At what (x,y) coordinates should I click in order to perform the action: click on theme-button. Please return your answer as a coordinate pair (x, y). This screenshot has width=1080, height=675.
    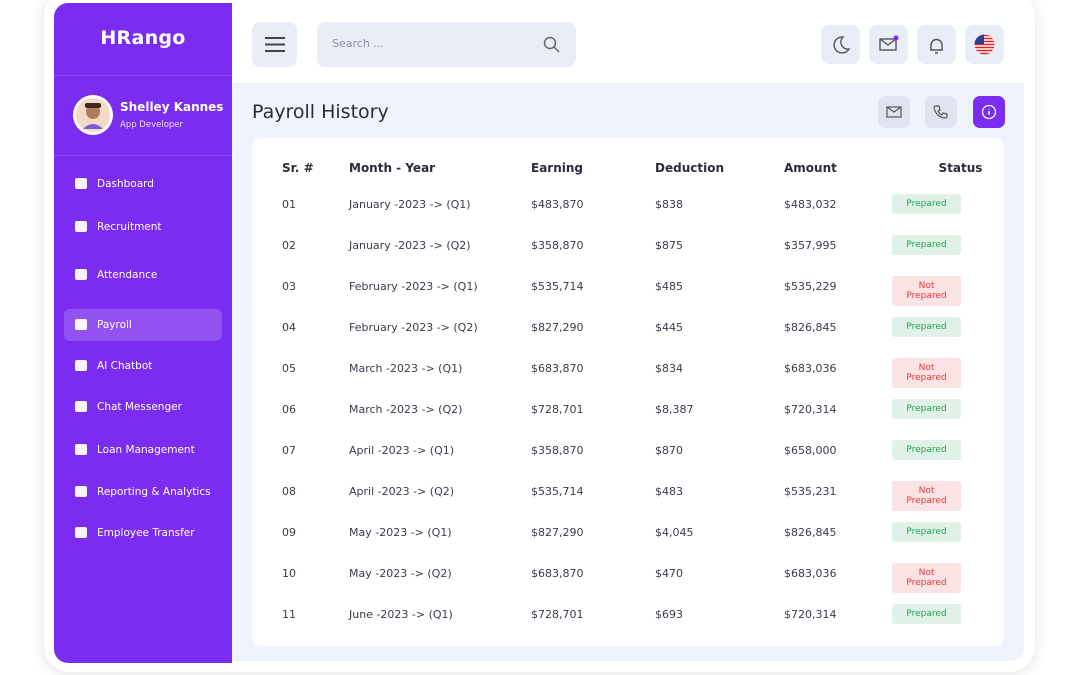
    Looking at the image, I should click on (840, 44).